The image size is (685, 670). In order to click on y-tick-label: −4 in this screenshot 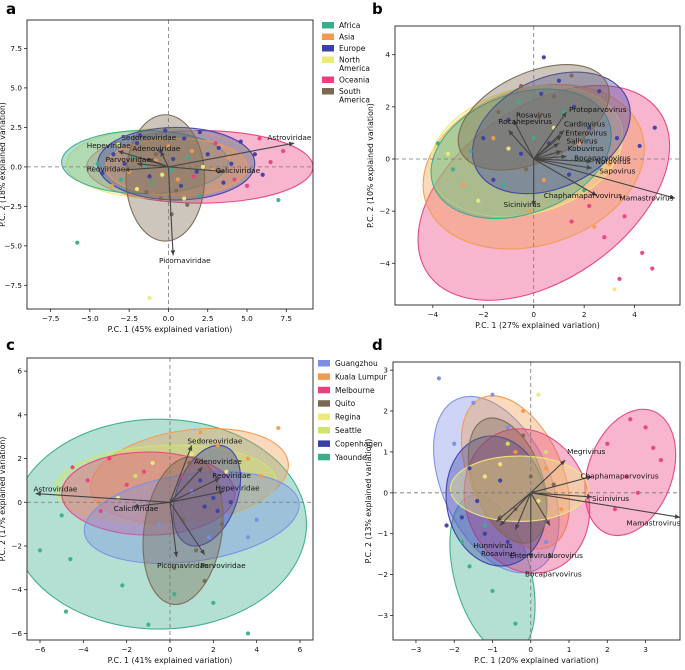, I will do `click(16, 589)`.